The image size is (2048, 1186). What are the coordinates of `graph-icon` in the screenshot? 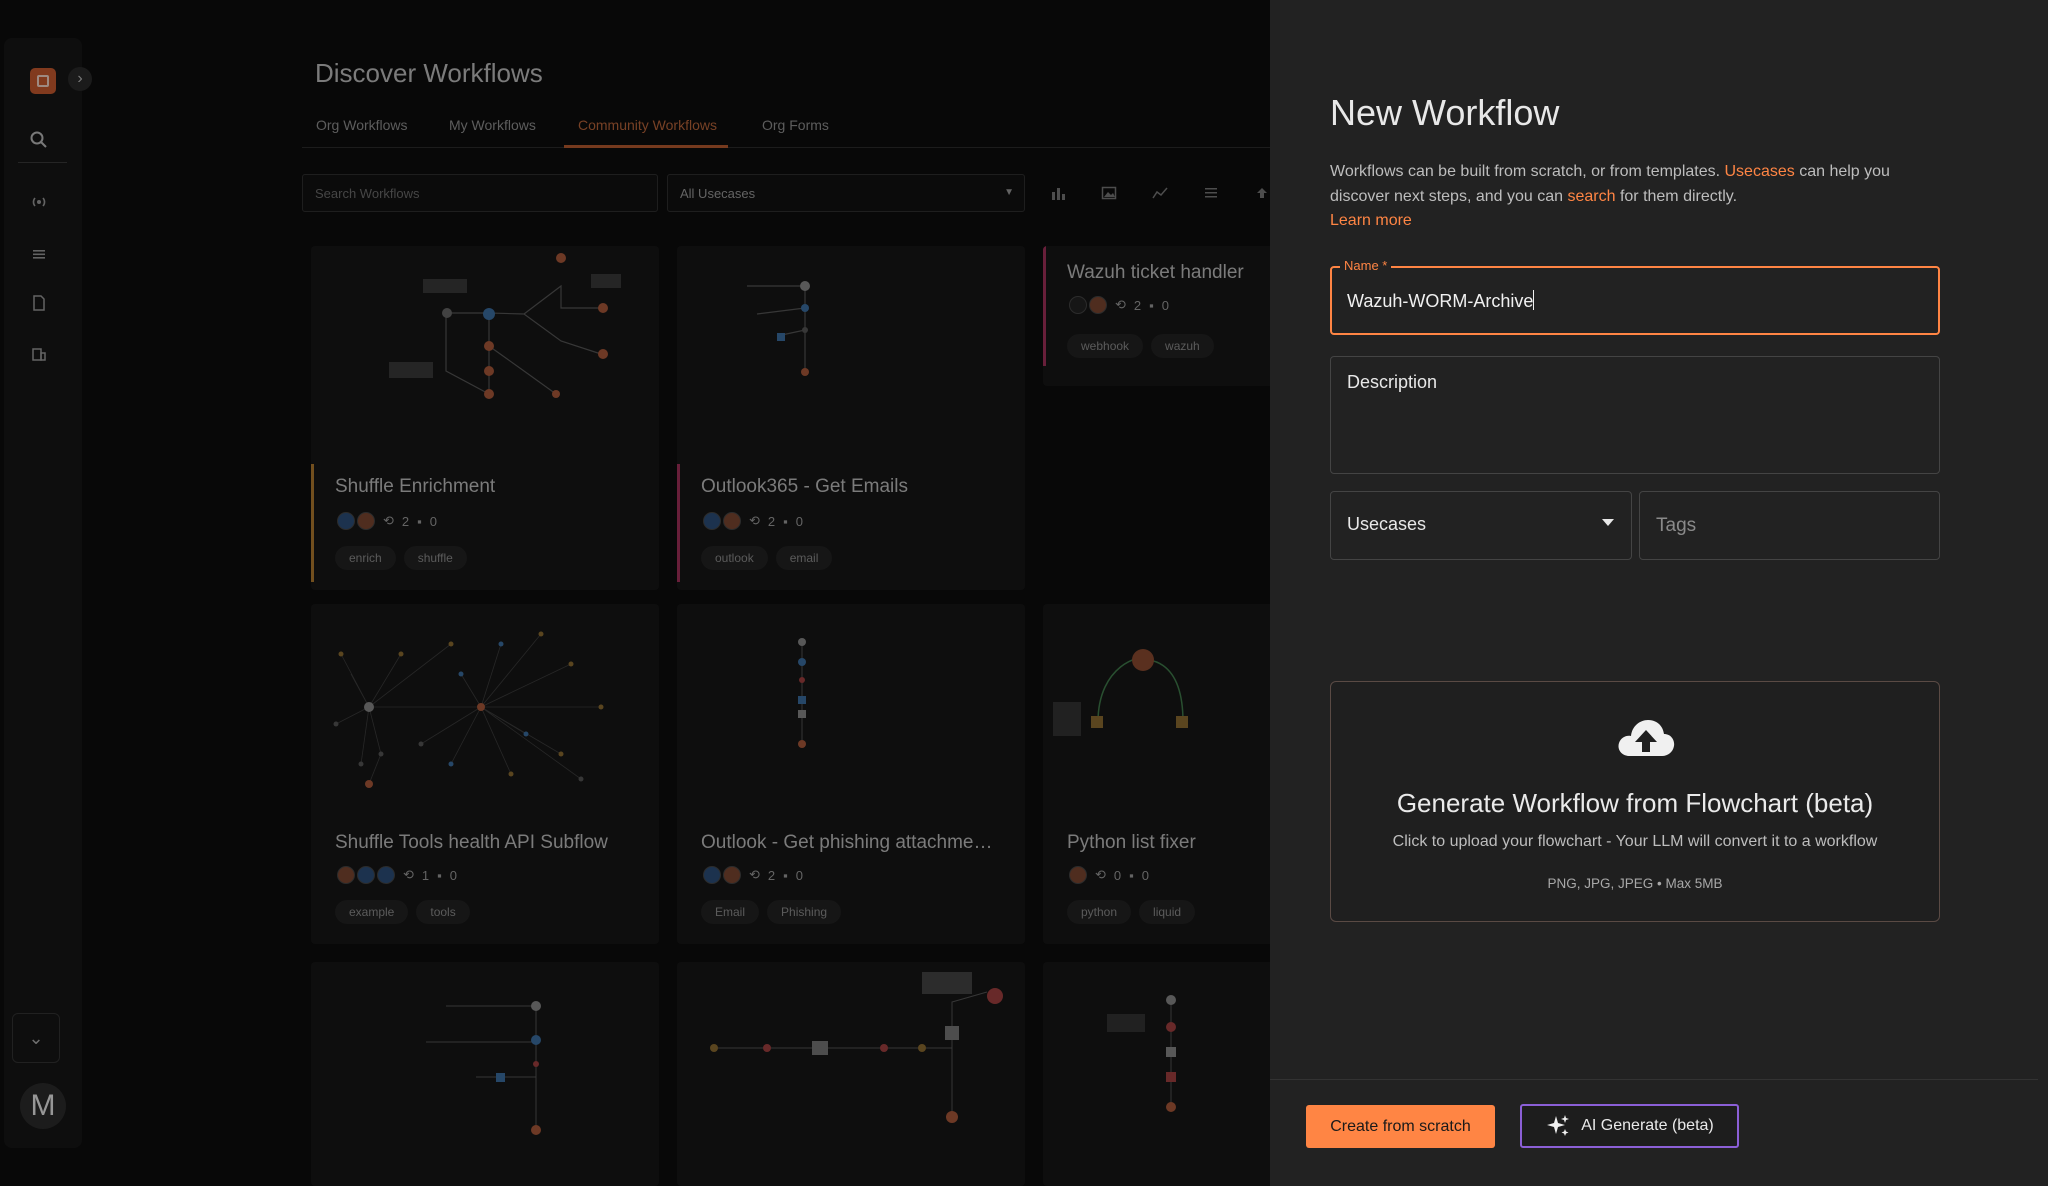 It's located at (1160, 193).